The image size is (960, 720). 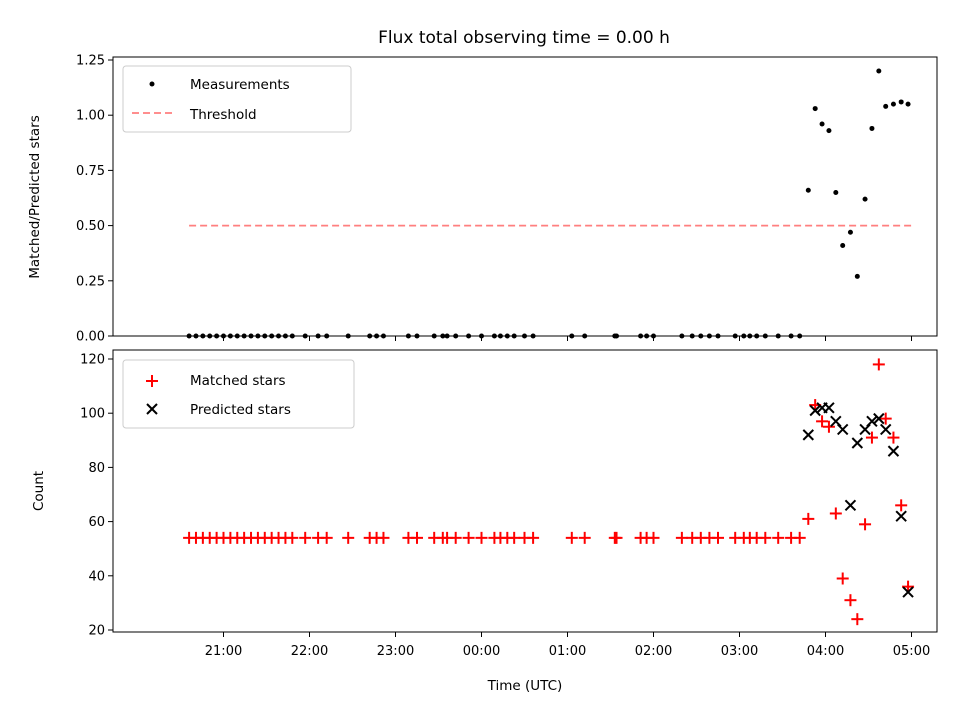 I want to click on bottom-y-tick-label: 120, so click(x=92, y=360).